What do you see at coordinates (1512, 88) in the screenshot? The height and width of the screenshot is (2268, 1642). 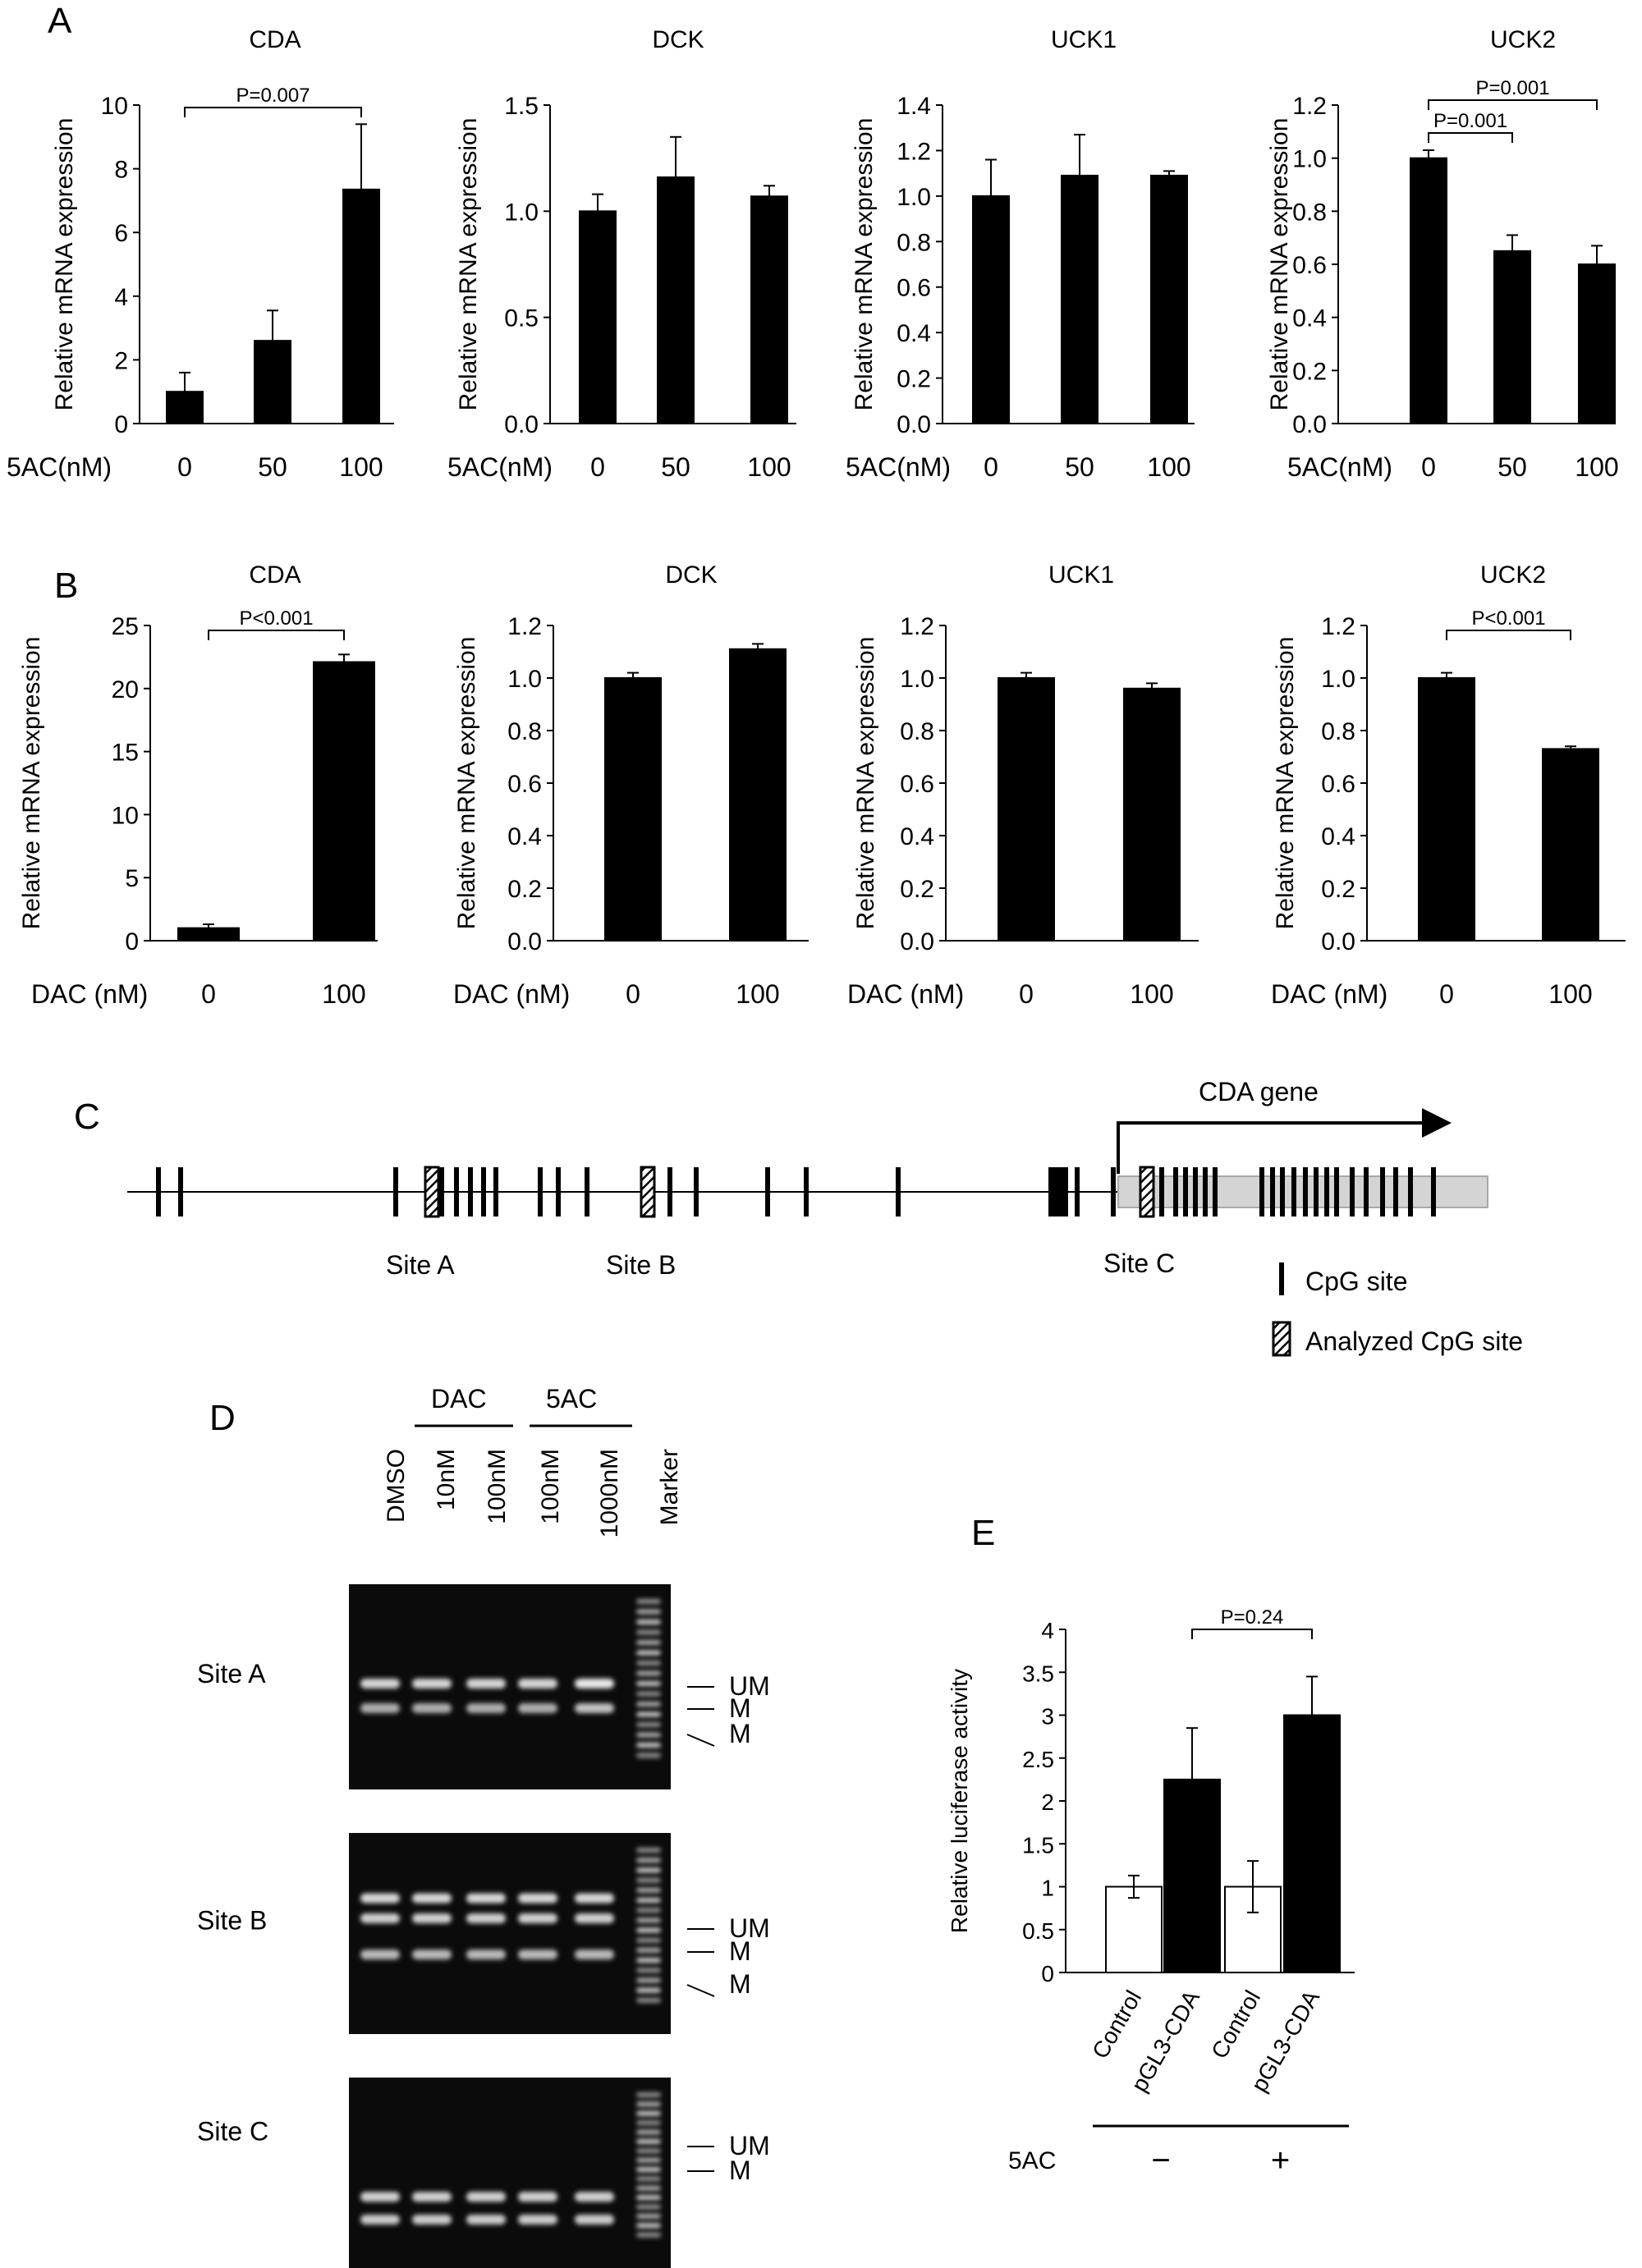 I see `significance-label: P=0.001` at bounding box center [1512, 88].